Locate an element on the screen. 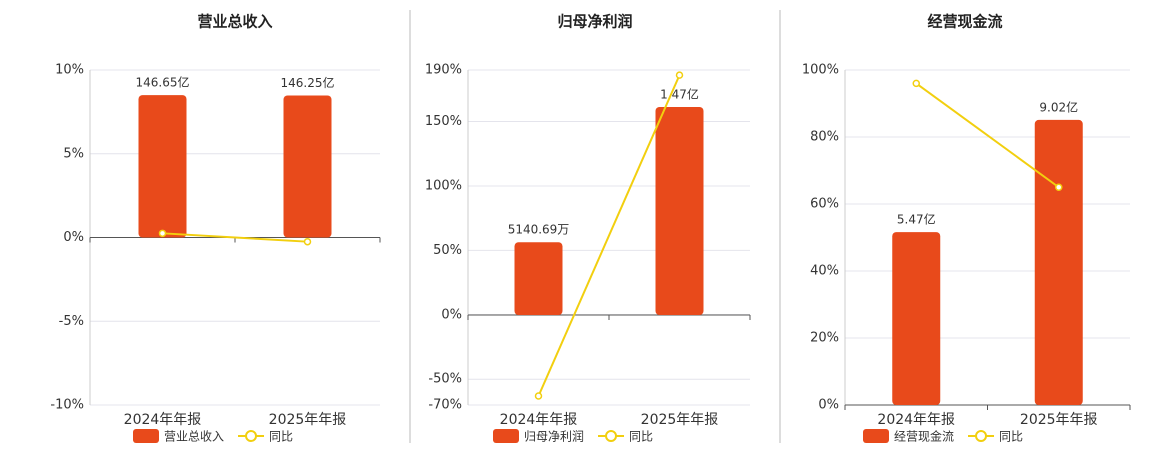 The image size is (1160, 450). y-tick-label: -5% is located at coordinates (71, 321).